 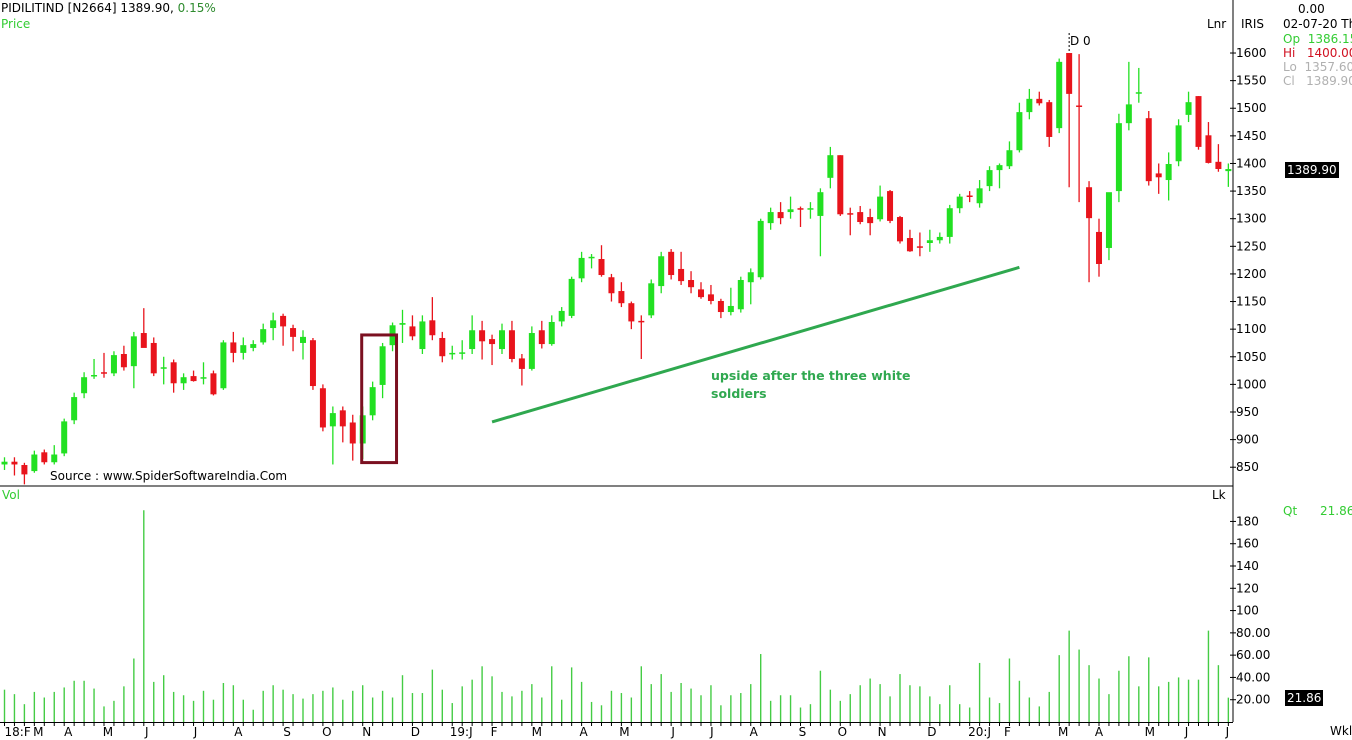 What do you see at coordinates (461, 732) in the screenshot?
I see `x-tick-label: 19:J` at bounding box center [461, 732].